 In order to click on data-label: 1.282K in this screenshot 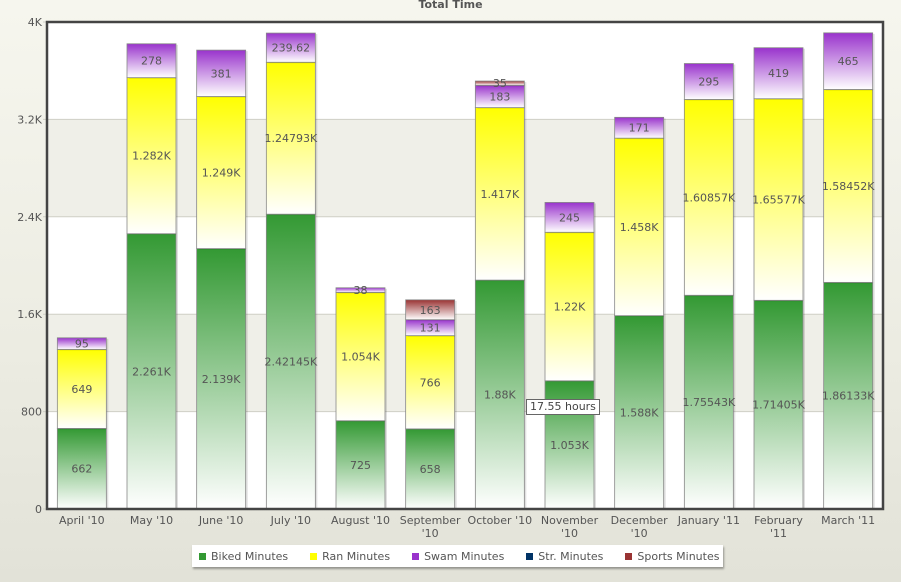, I will do `click(151, 156)`.